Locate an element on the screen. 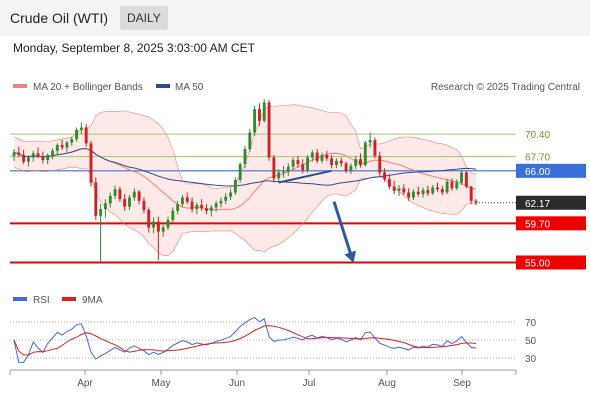 The width and height of the screenshot is (590, 400). annotations is located at coordinates (317, 216).